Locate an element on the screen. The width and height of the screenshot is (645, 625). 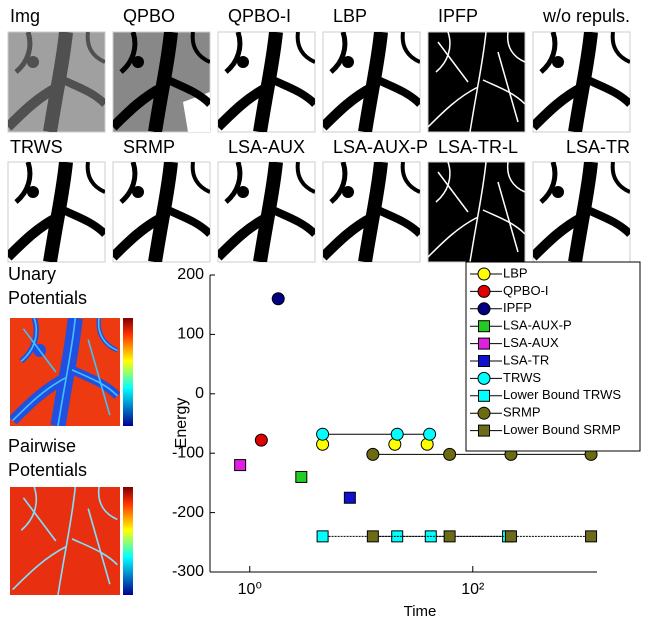
panel-label: w/o repuls. is located at coordinates (586, 16).